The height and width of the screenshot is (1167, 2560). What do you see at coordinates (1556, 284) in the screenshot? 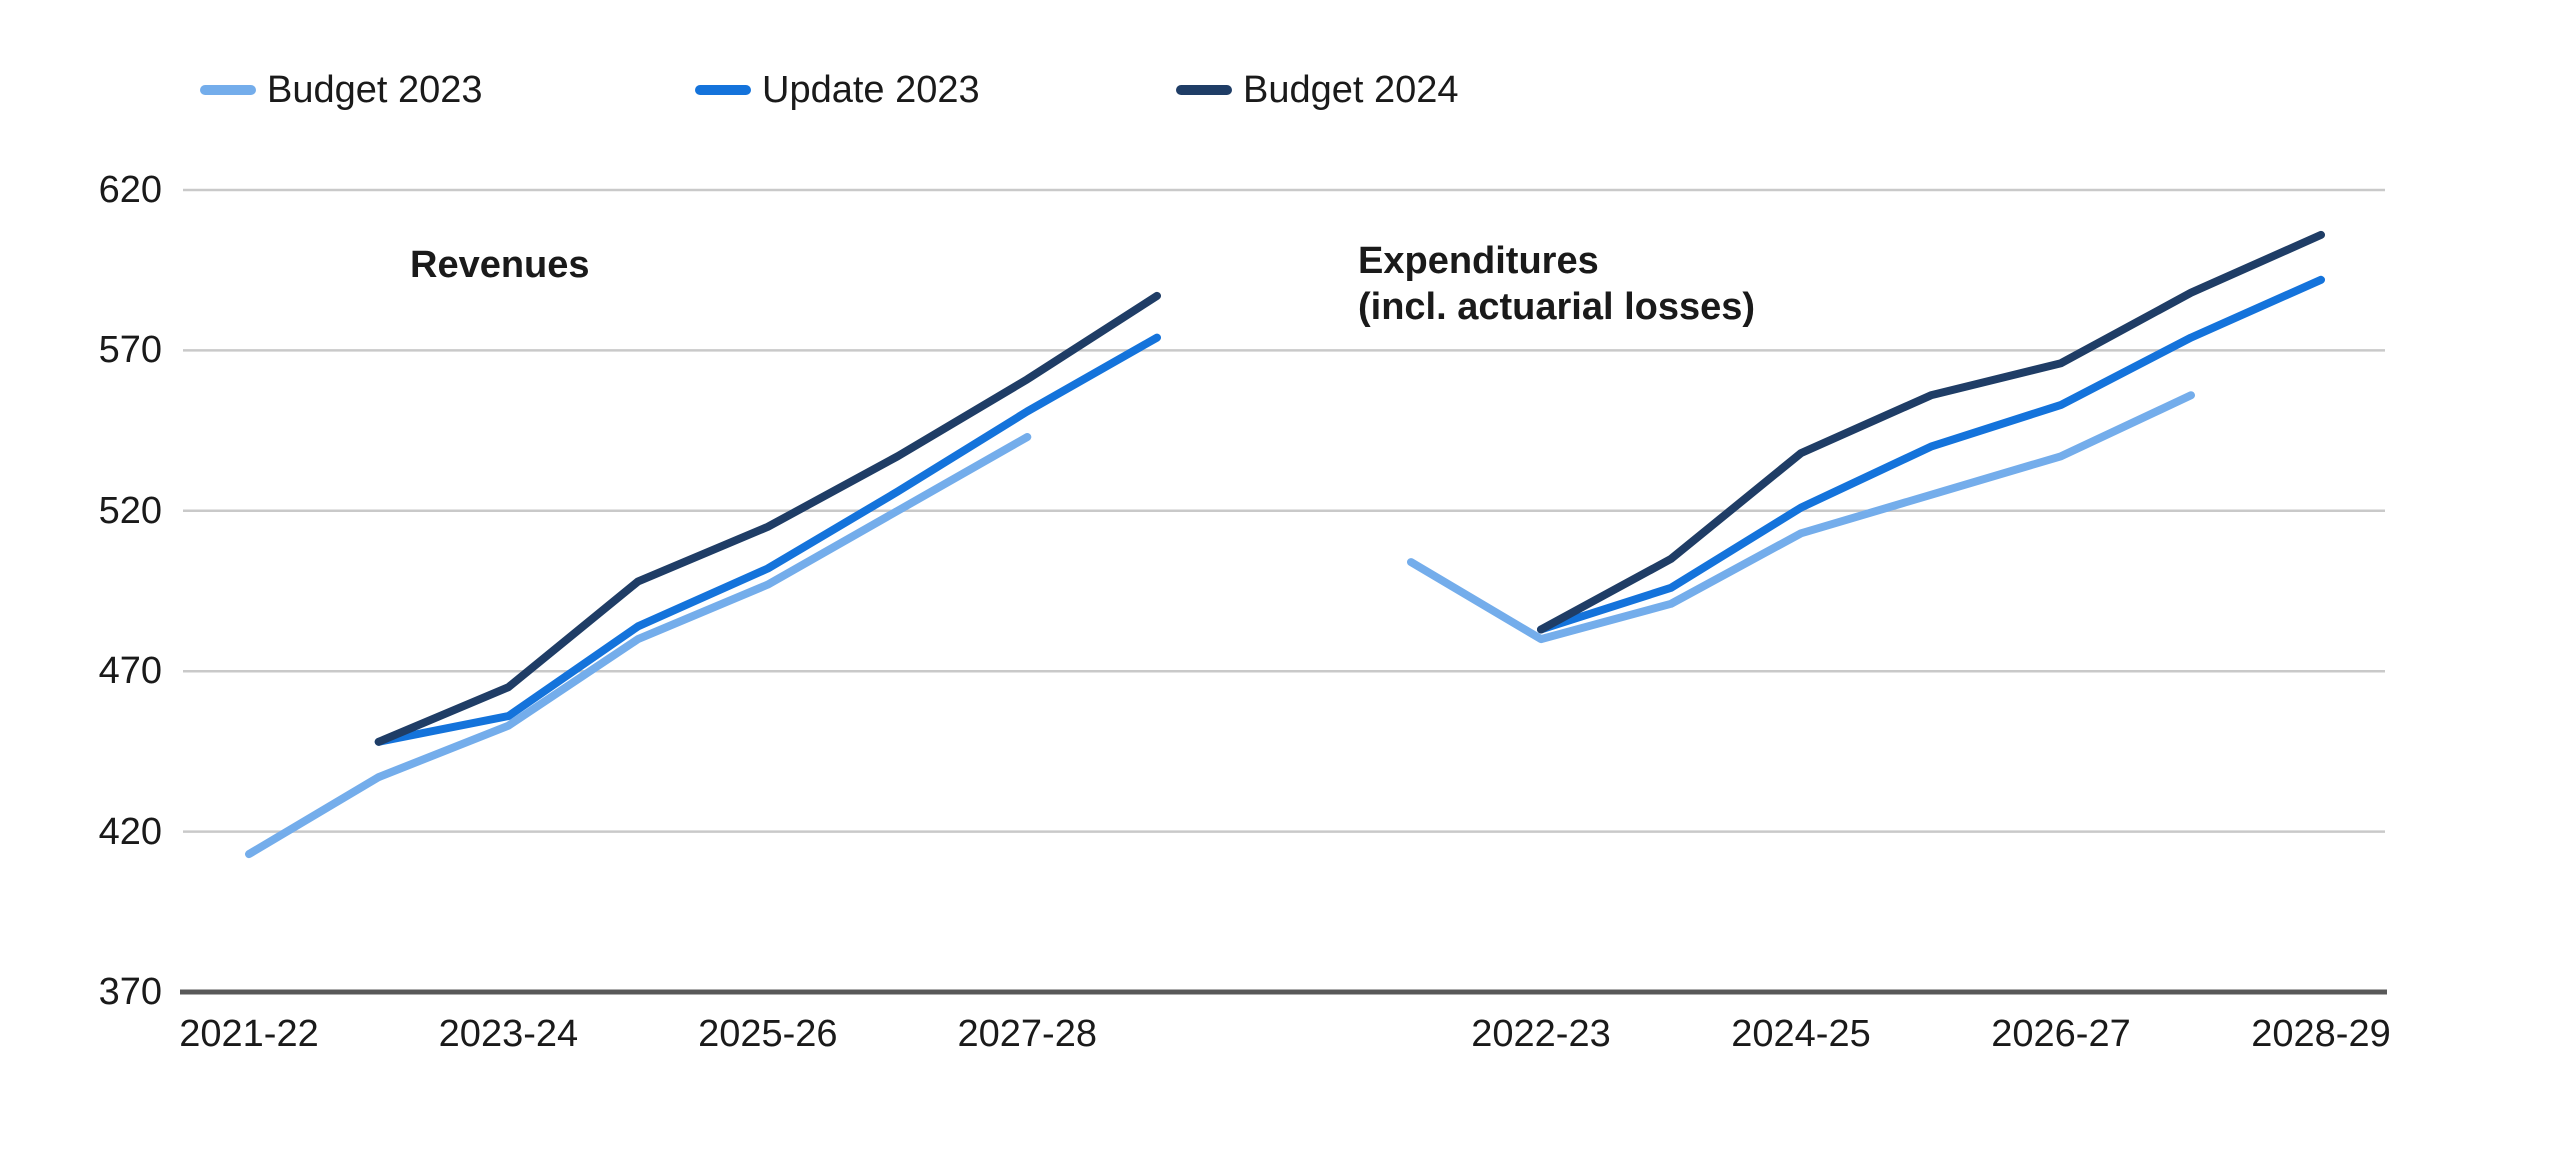
I see `panel-title-expenditures: Expenditures (incl. actuarial losses)` at bounding box center [1556, 284].